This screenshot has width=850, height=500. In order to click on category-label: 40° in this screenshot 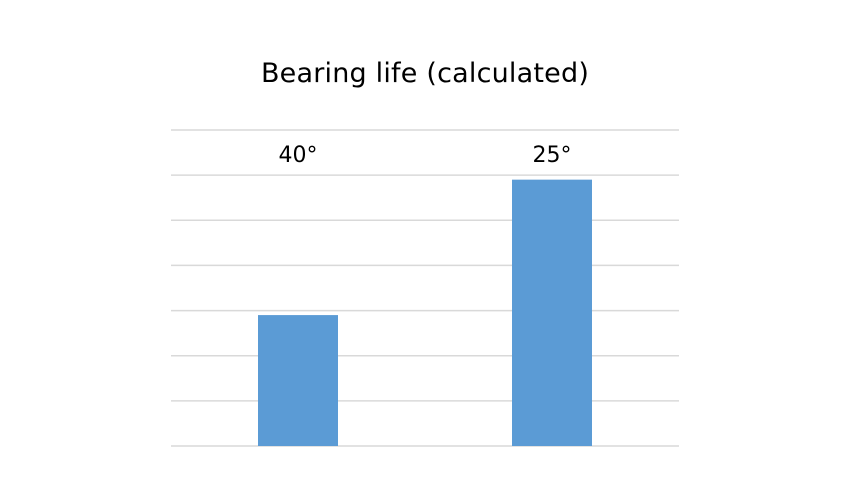, I will do `click(298, 155)`.